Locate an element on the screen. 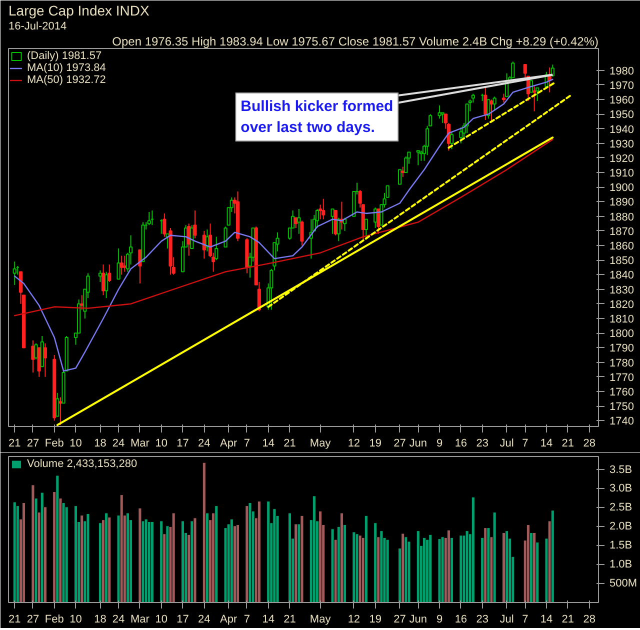  legend-label: MA(50) 1932.72 is located at coordinates (66, 80).